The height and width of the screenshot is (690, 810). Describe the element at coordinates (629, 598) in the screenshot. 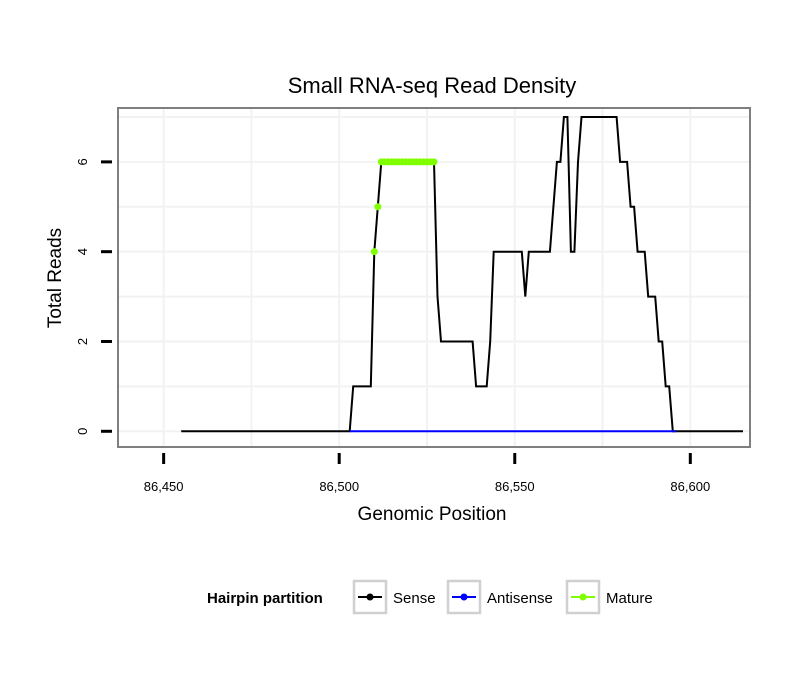

I see `legend-label-mature: Mature` at that location.